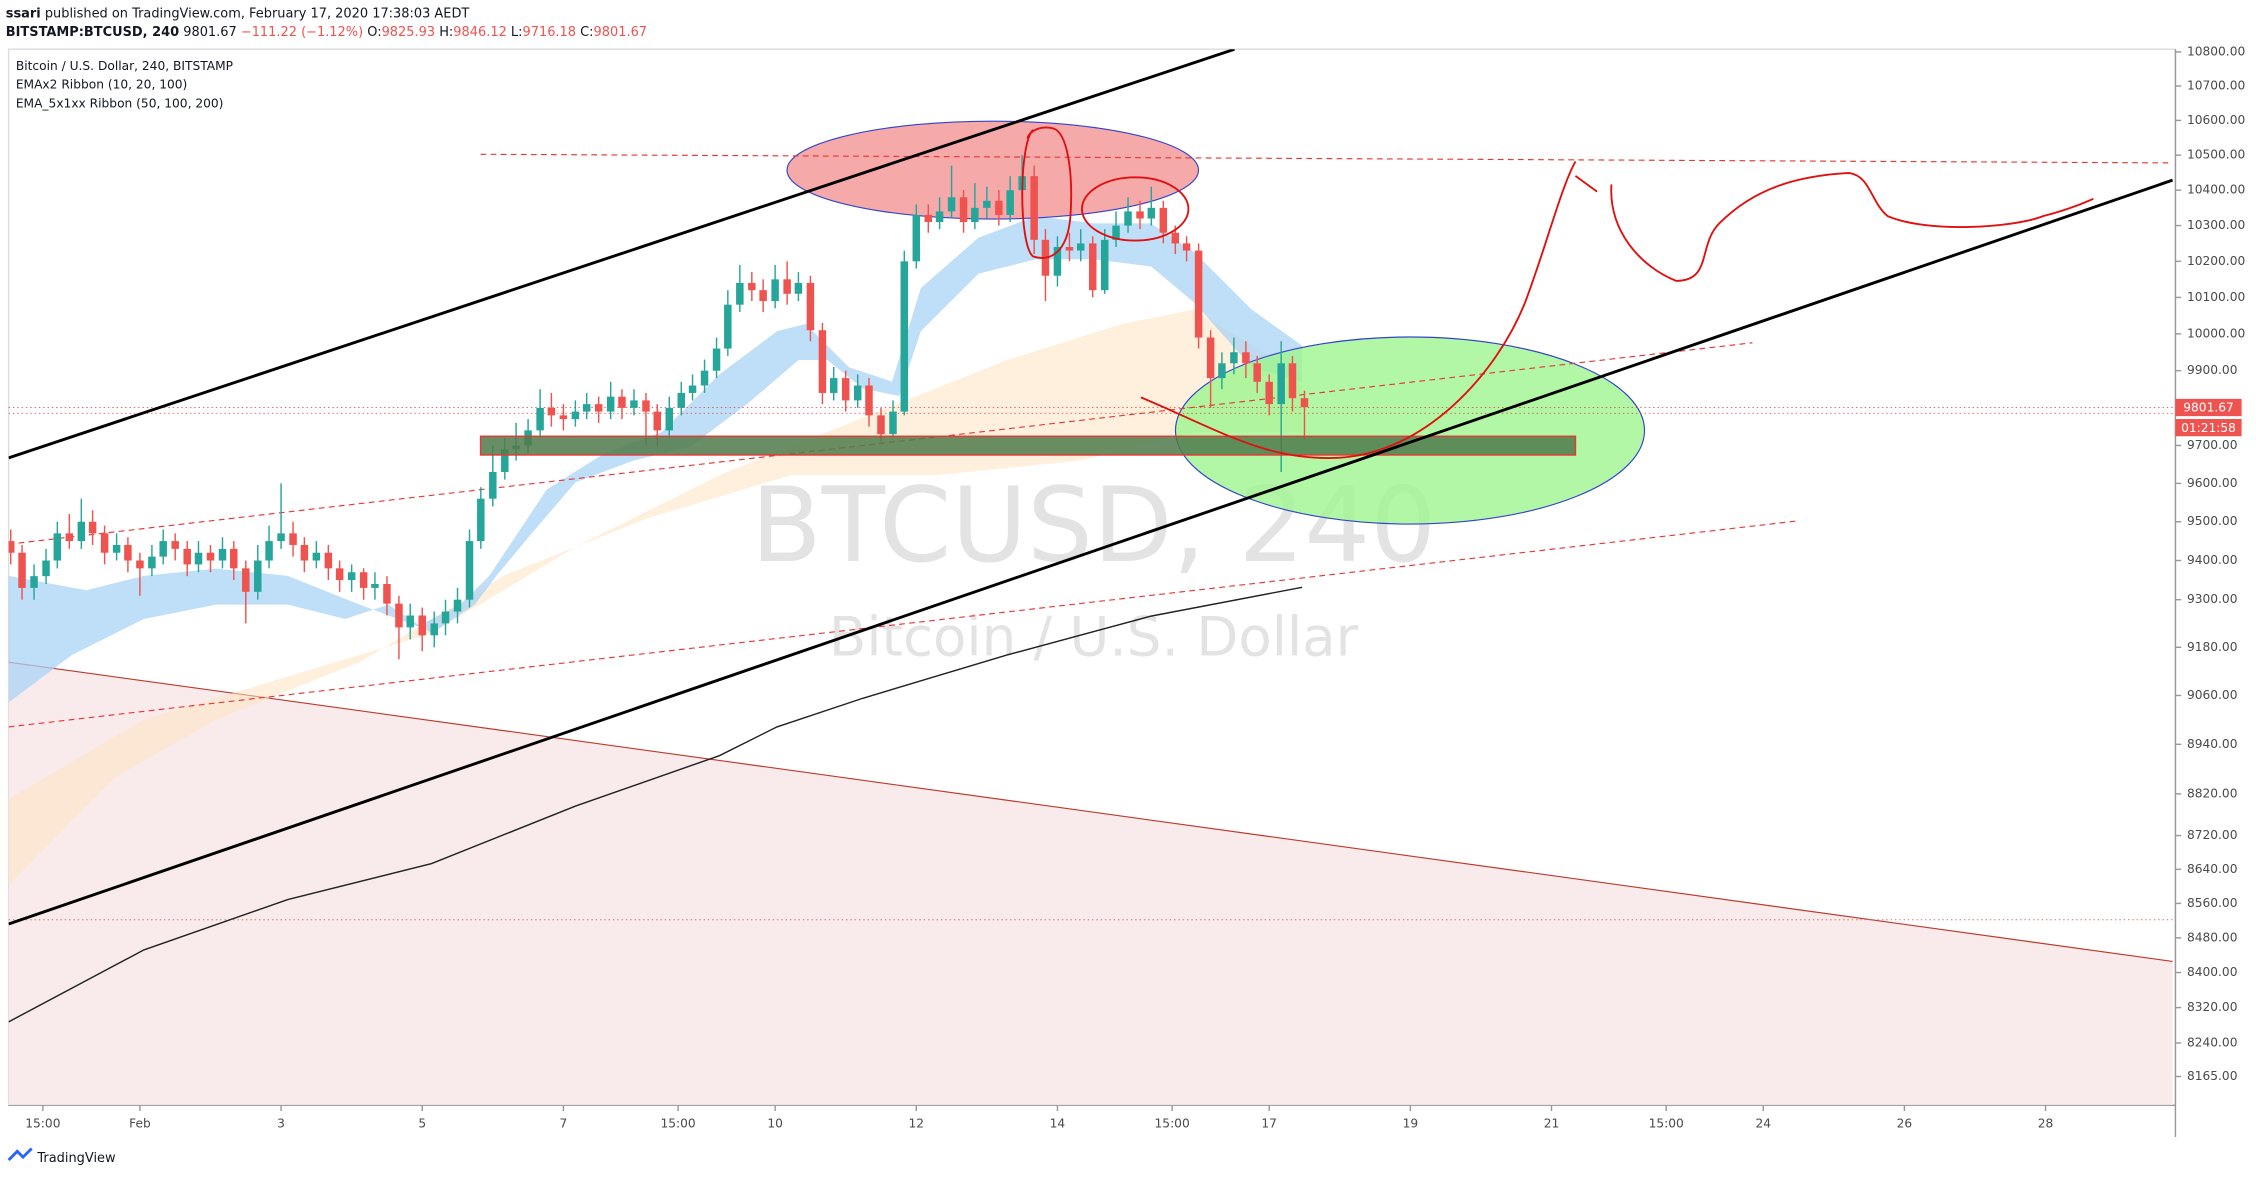  What do you see at coordinates (1763, 1124) in the screenshot?
I see `x-tick-label: 24` at bounding box center [1763, 1124].